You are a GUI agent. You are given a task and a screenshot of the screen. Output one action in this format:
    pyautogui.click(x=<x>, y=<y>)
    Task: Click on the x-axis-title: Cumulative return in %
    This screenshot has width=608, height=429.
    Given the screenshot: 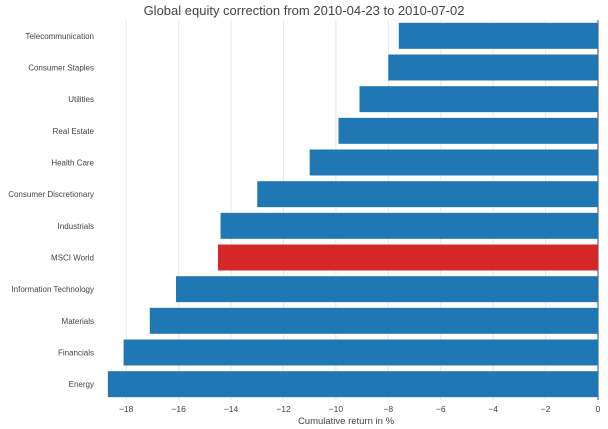 What is the action you would take?
    pyautogui.click(x=346, y=421)
    